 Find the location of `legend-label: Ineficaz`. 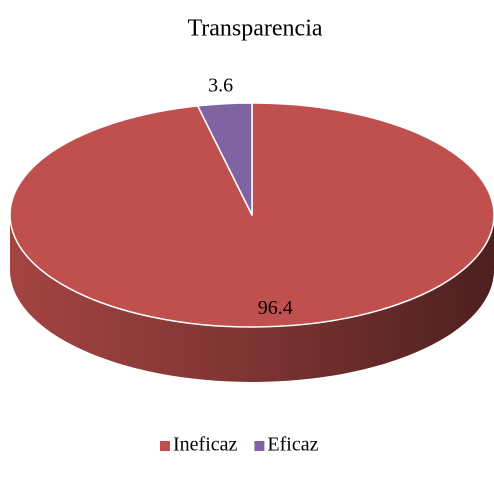

legend-label: Ineficaz is located at coordinates (205, 445).